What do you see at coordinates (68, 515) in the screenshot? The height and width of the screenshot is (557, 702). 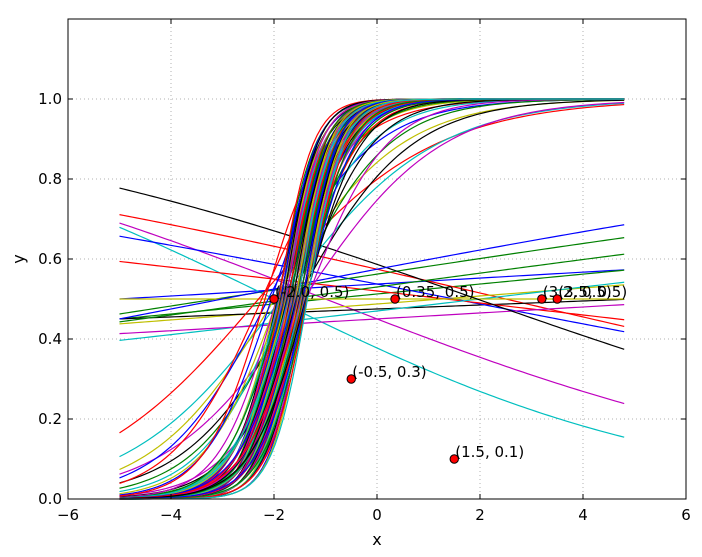 I see `x-tick-label-0: −6` at bounding box center [68, 515].